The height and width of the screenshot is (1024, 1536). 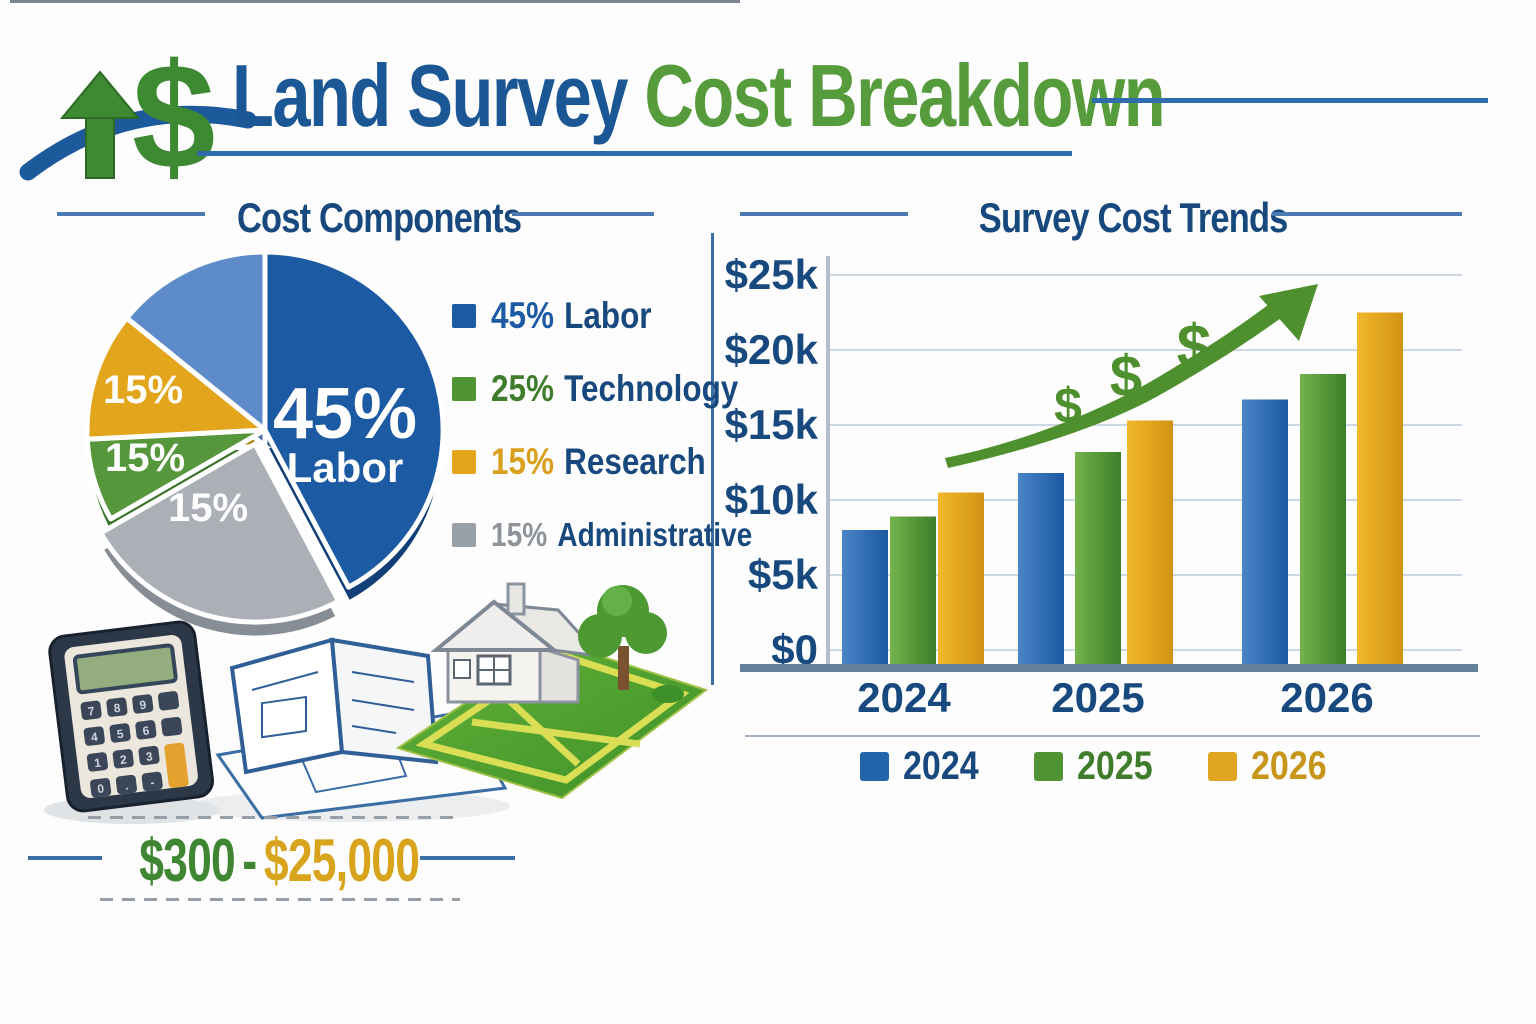 I want to click on pie-slice-labor, so click(x=354, y=419).